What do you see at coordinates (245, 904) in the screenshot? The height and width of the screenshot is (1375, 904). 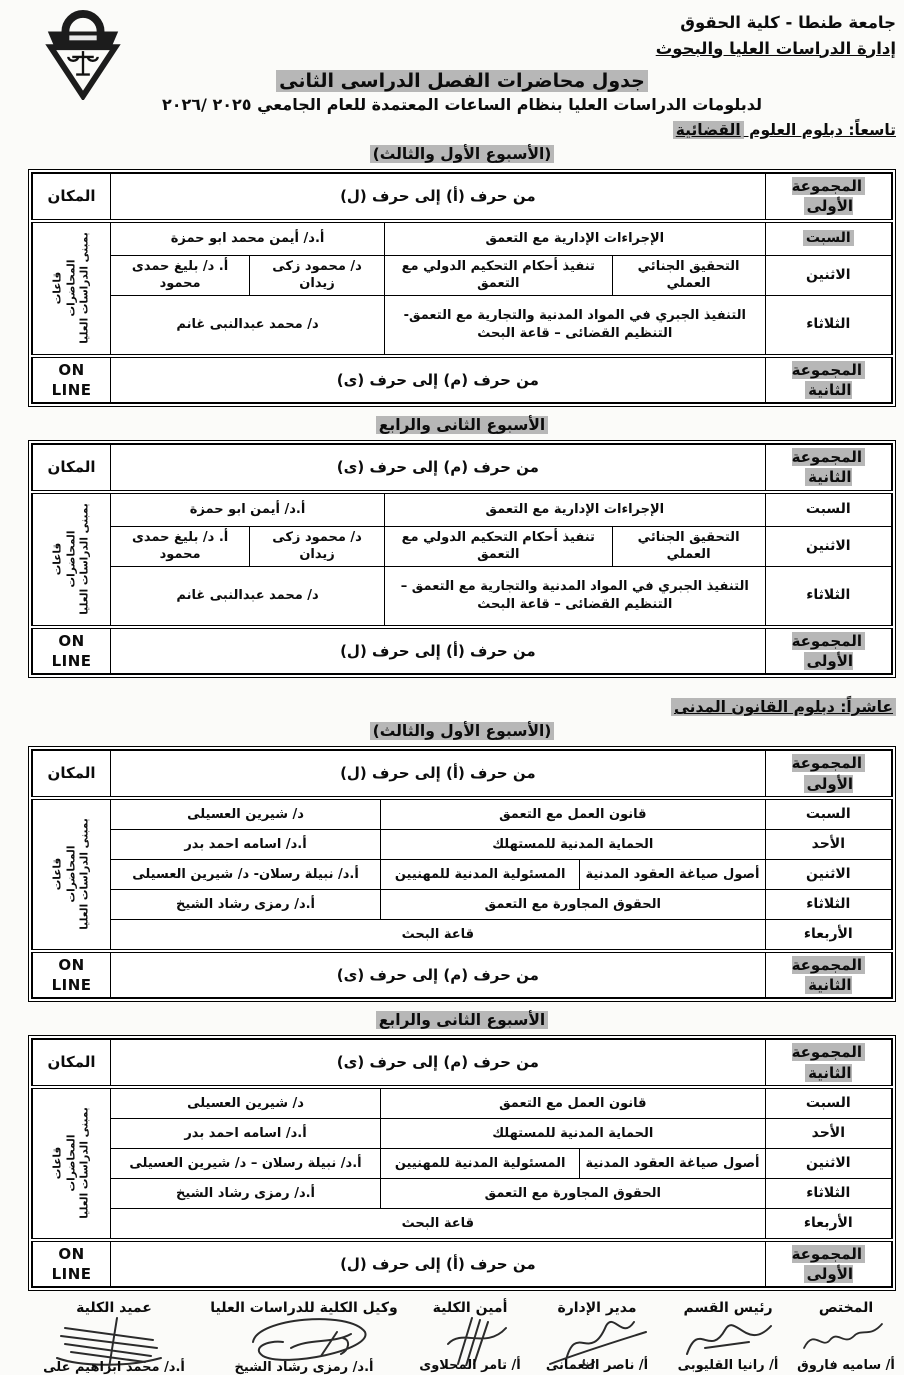 I see `professor-cell: أ.د/ رمزى رشاد الشيخ` at bounding box center [245, 904].